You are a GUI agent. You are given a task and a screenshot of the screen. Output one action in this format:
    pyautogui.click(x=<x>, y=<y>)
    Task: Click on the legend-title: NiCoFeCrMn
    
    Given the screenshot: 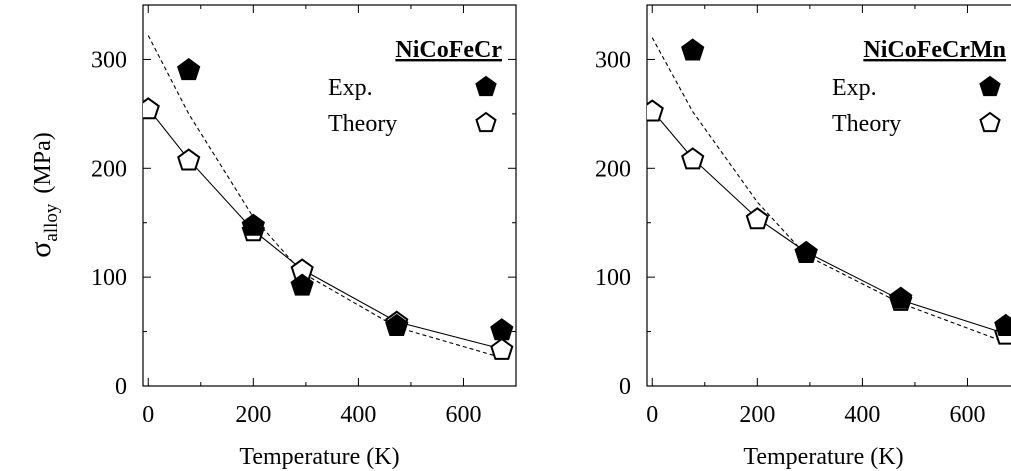 What is the action you would take?
    pyautogui.click(x=934, y=50)
    